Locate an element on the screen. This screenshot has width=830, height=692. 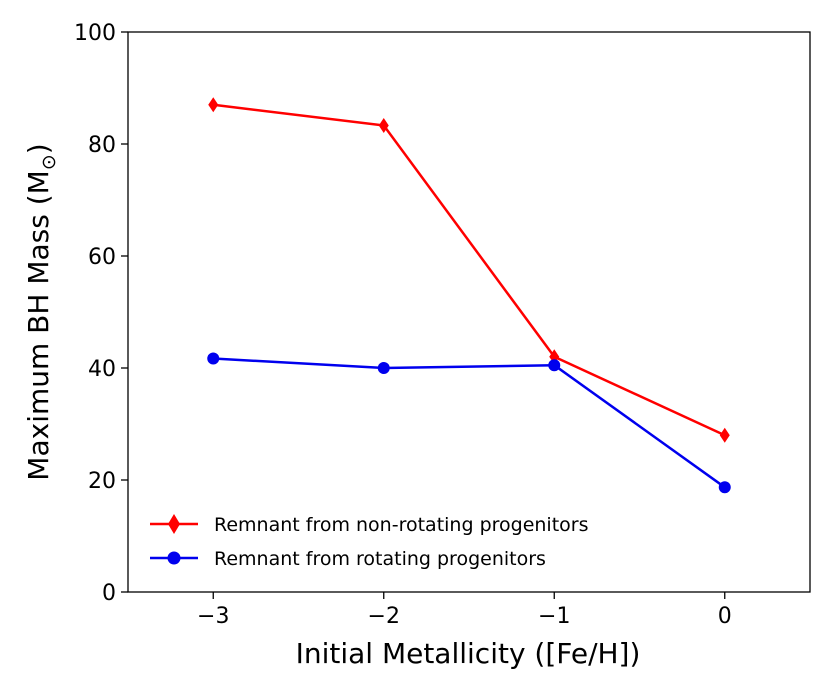
y-tick-label: 60 is located at coordinates (102, 257).